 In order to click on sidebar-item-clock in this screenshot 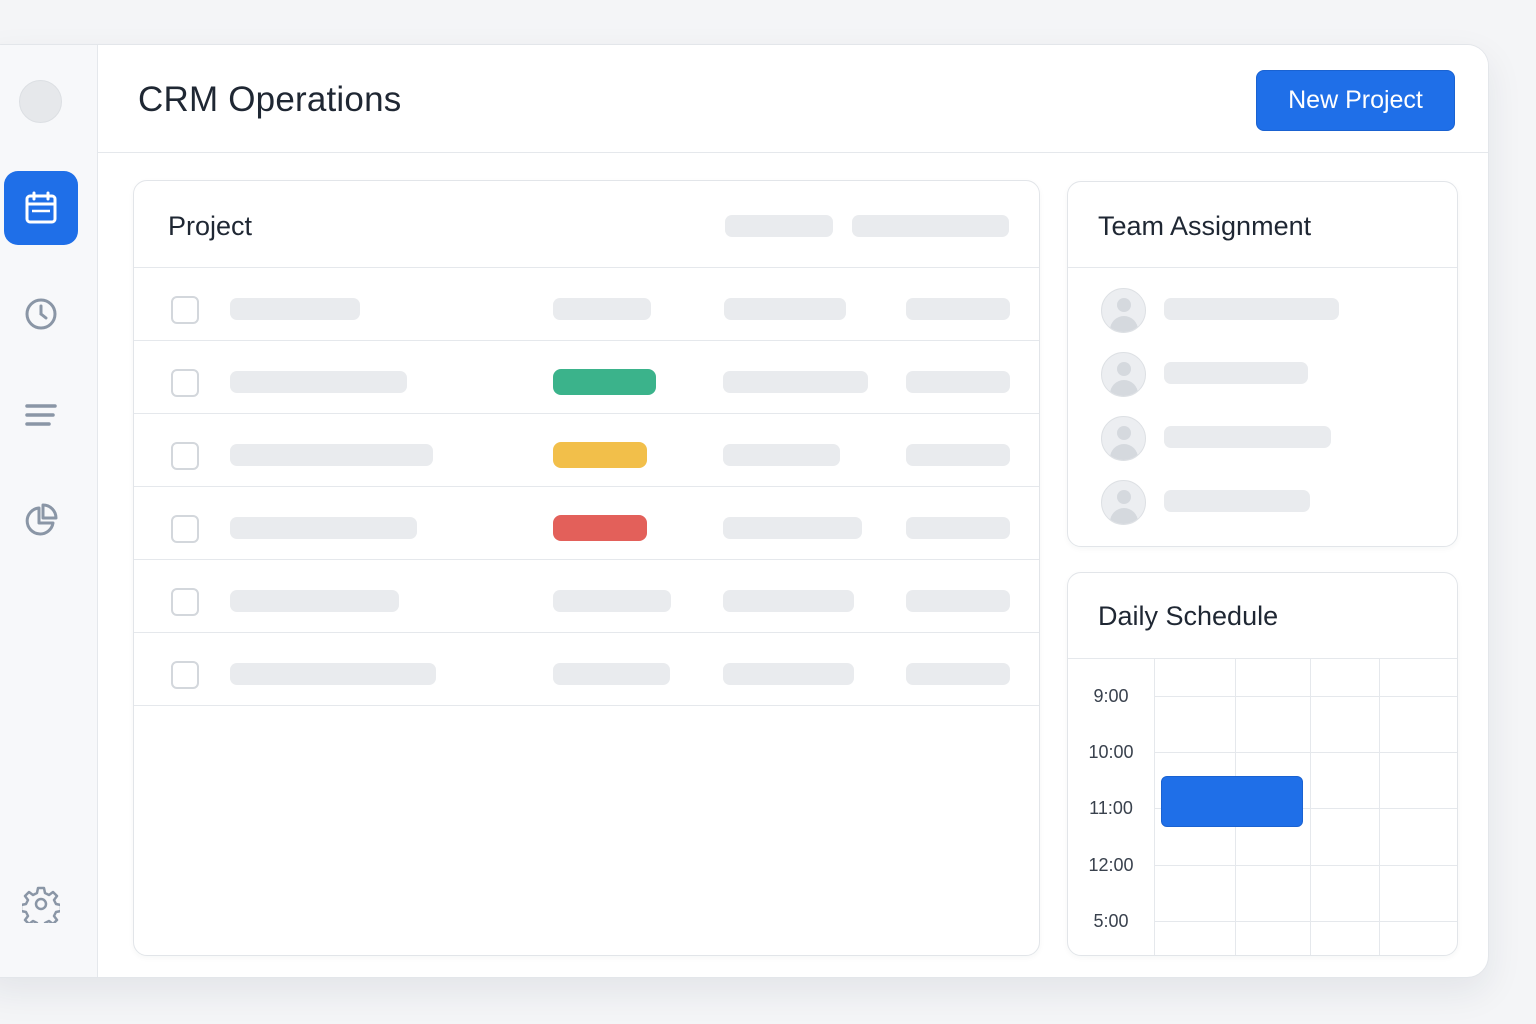, I will do `click(41, 314)`.